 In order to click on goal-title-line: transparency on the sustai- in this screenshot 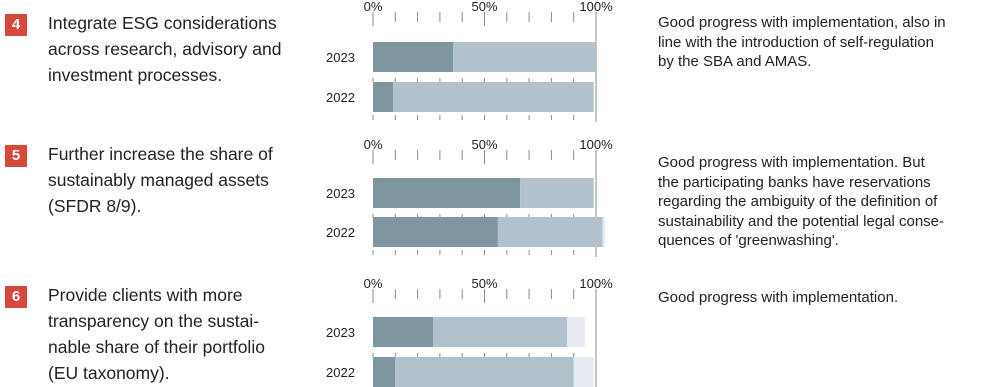, I will do `click(154, 321)`.